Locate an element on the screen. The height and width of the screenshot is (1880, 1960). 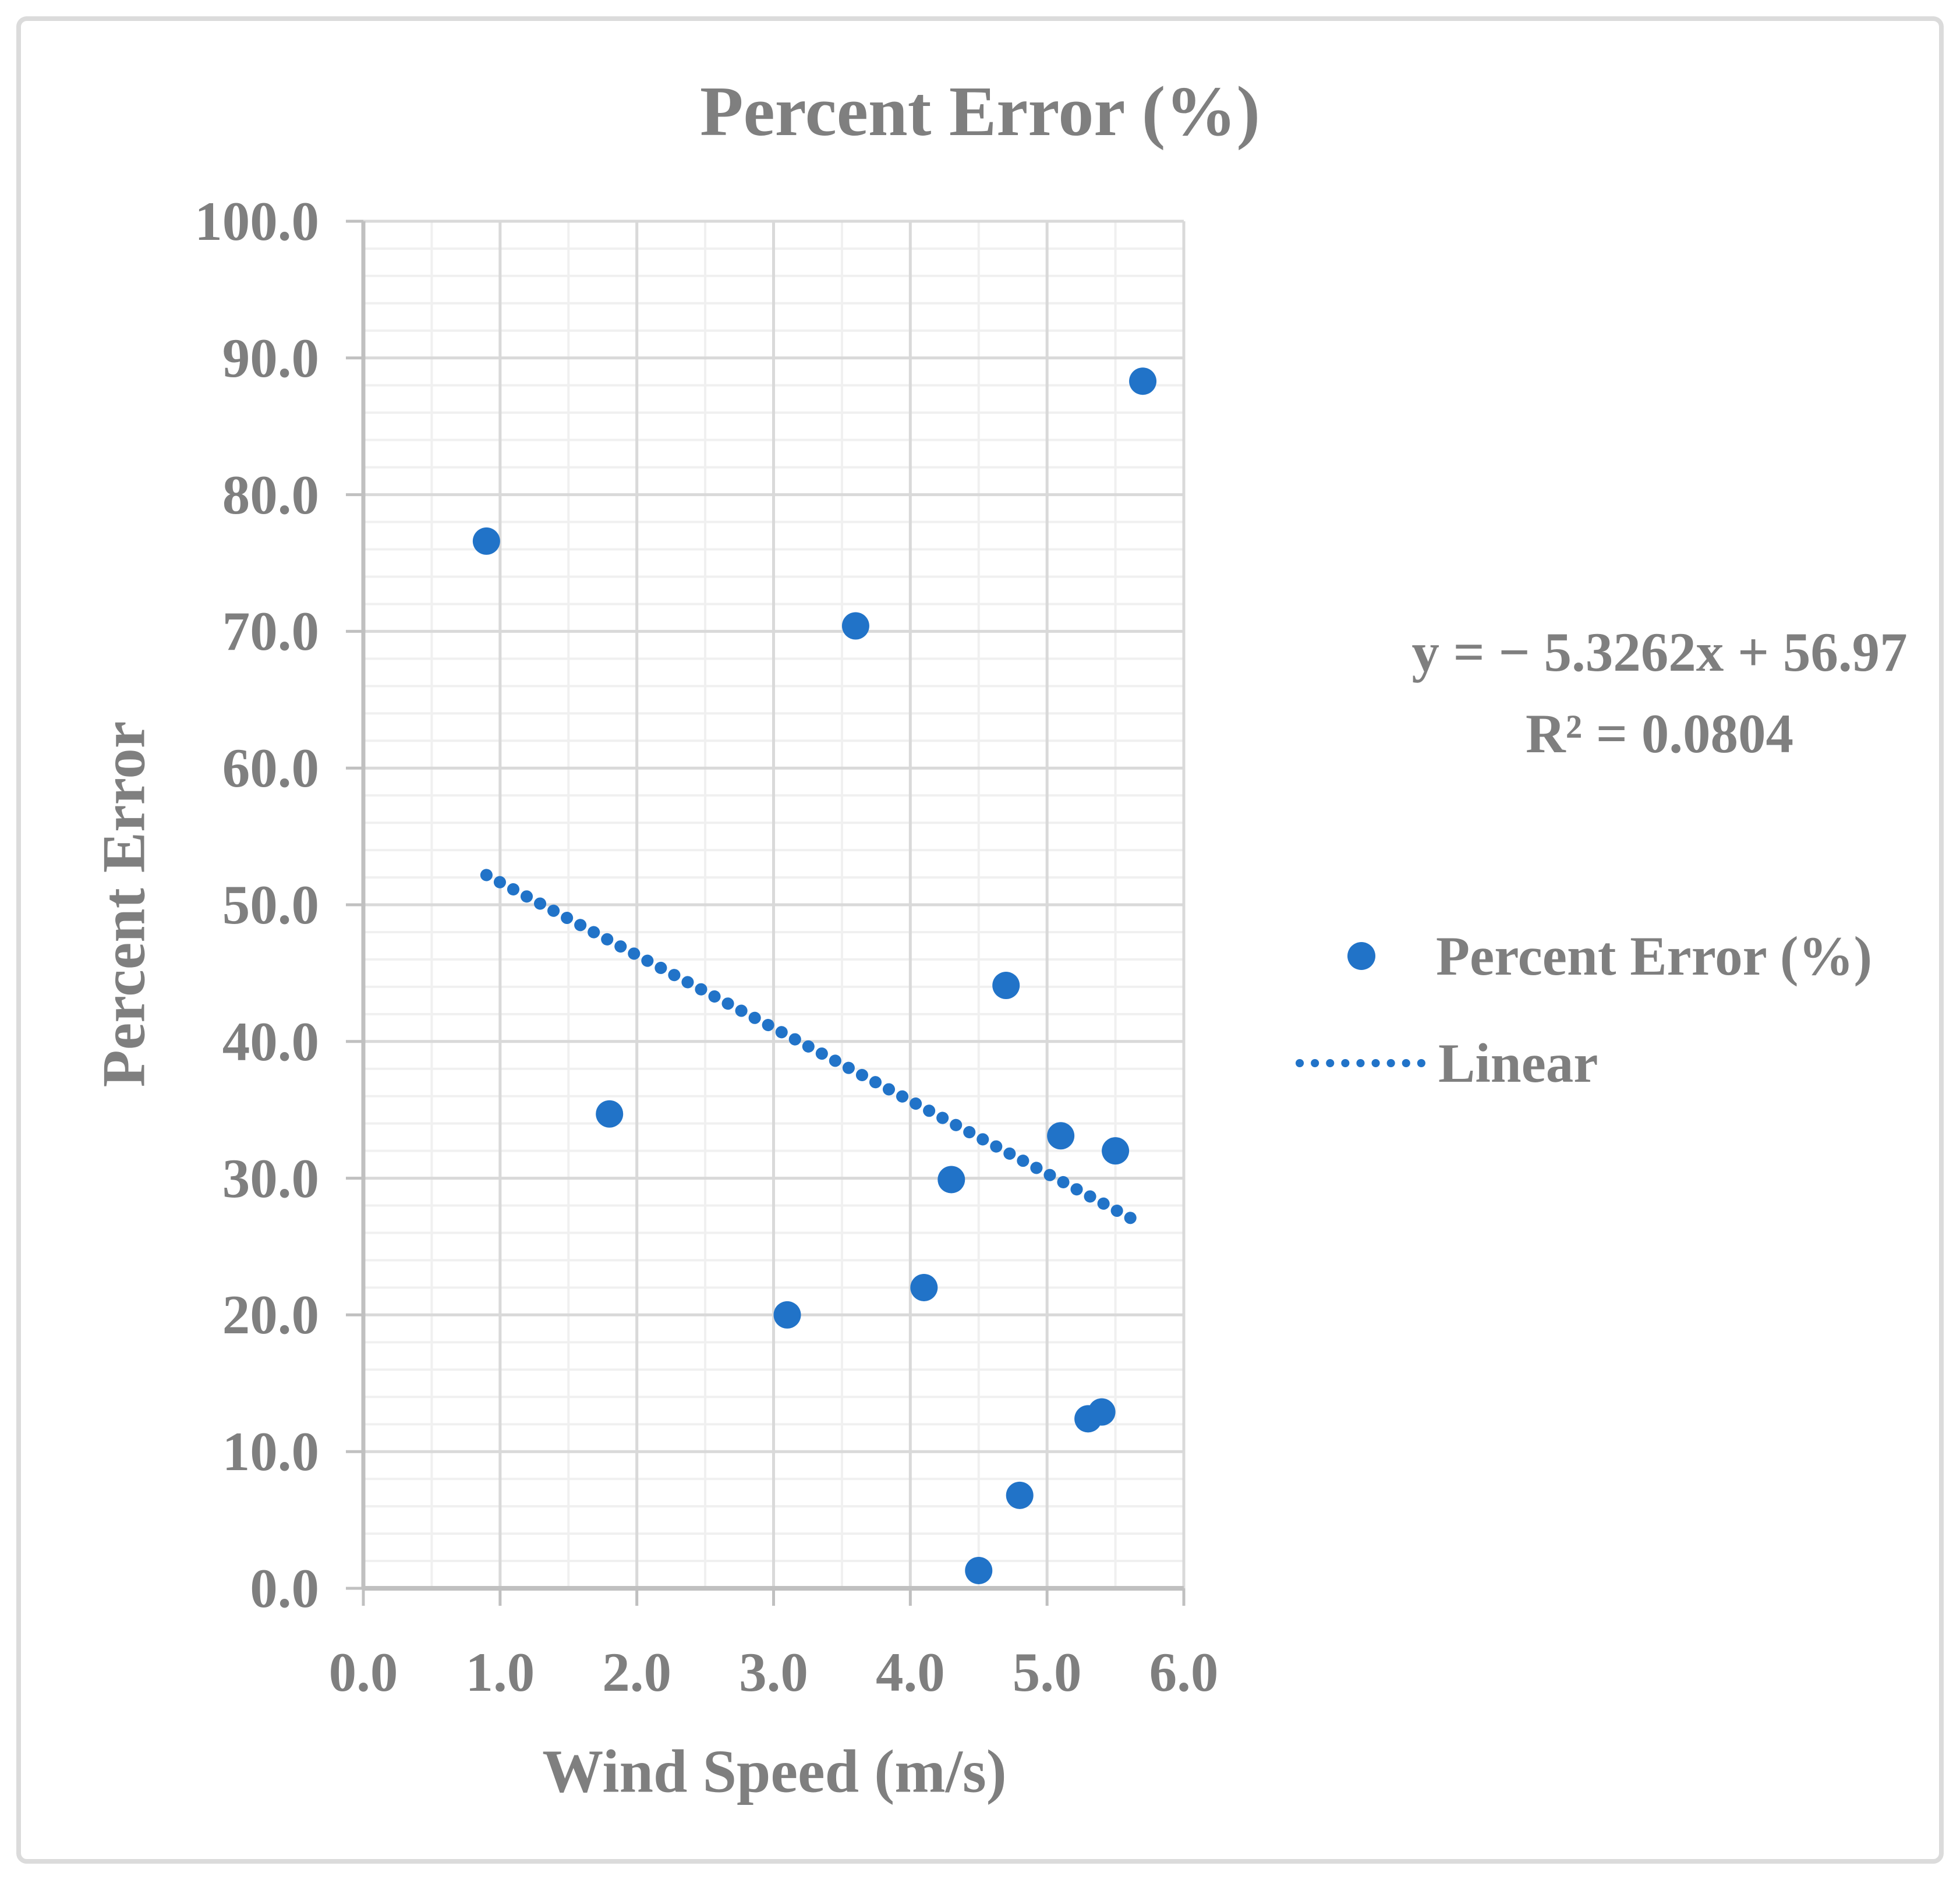
y-tick-label: 30.0 is located at coordinates (271, 1178).